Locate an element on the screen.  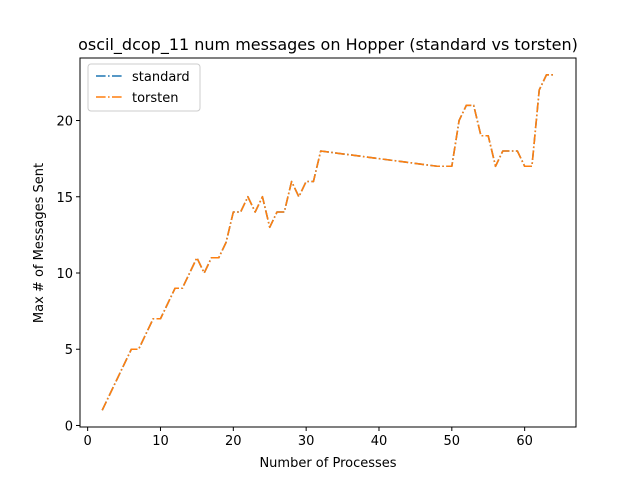
y-tick-label: 5 is located at coordinates (69, 350).